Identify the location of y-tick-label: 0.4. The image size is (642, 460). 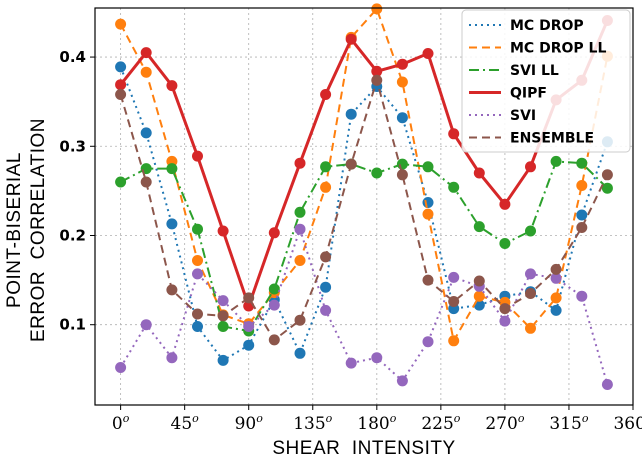
(72, 57).